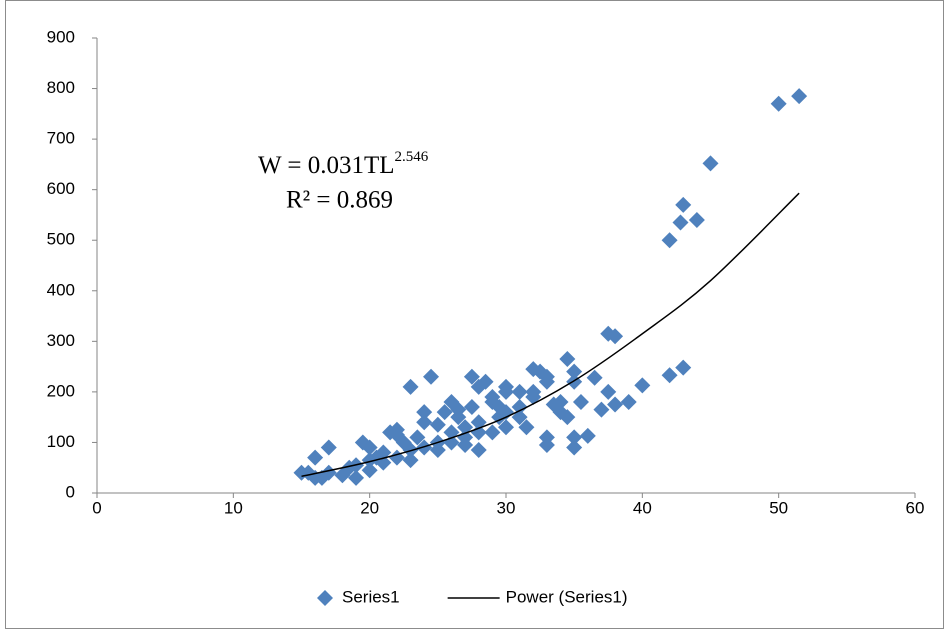 The width and height of the screenshot is (945, 635). Describe the element at coordinates (61, 188) in the screenshot. I see `y-tick-label: 600` at that location.